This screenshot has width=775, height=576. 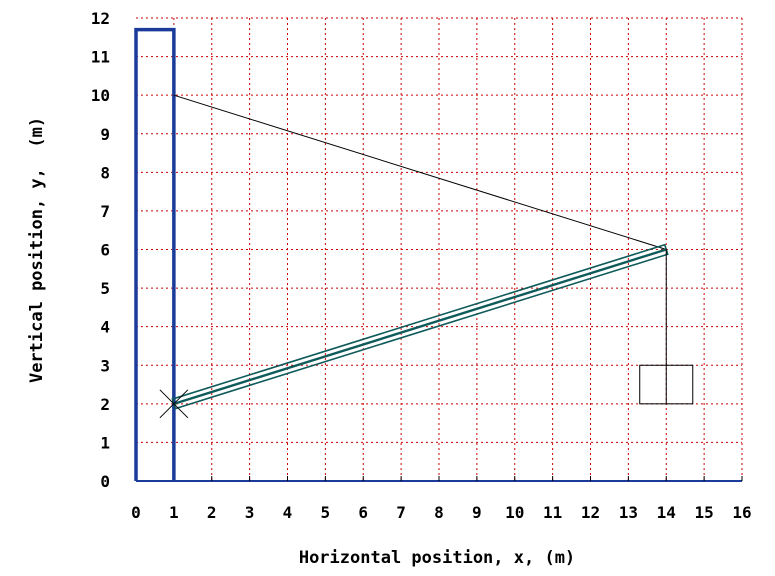 I want to click on y-tick-label: 8, so click(x=105, y=172).